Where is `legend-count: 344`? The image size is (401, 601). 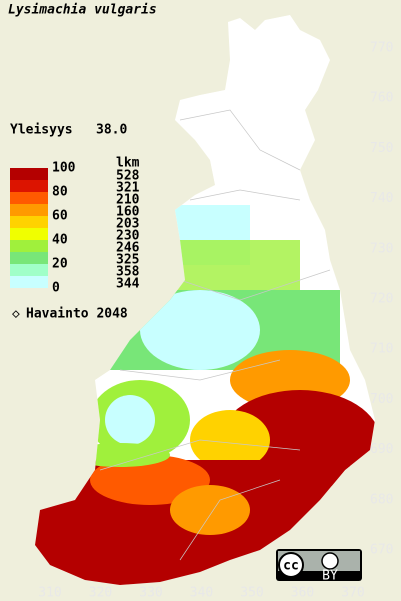
legend-count: 344 is located at coordinates (128, 284).